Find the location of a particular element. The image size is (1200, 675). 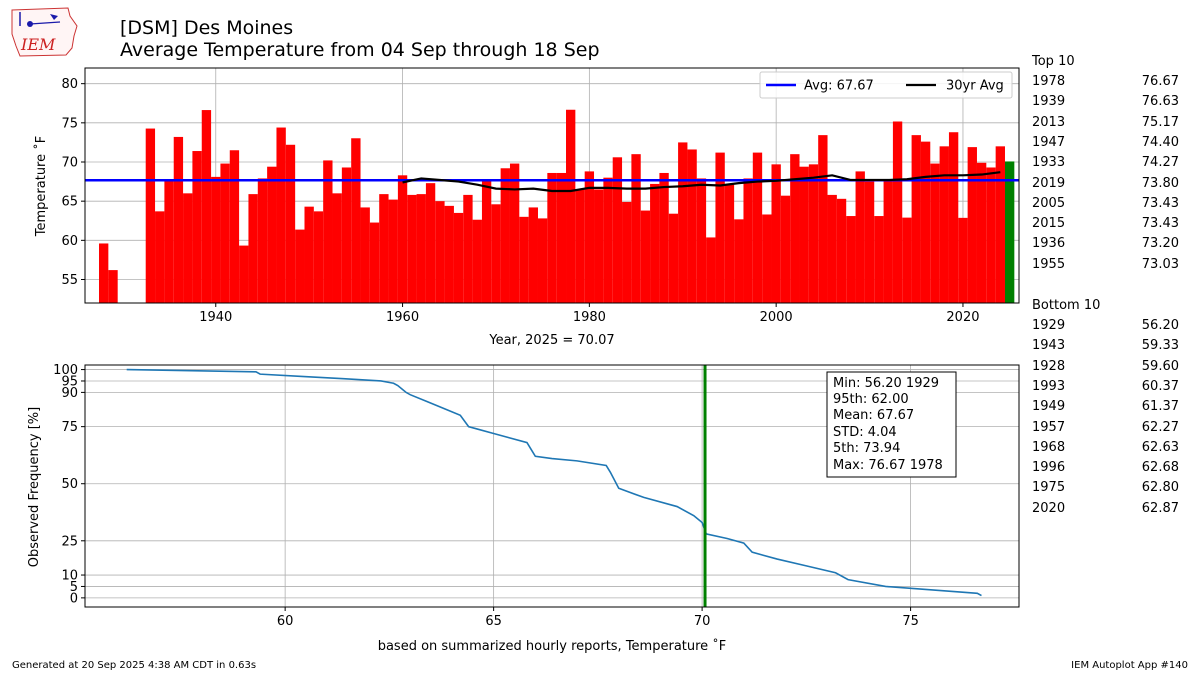

bar-1984 is located at coordinates (627, 252).